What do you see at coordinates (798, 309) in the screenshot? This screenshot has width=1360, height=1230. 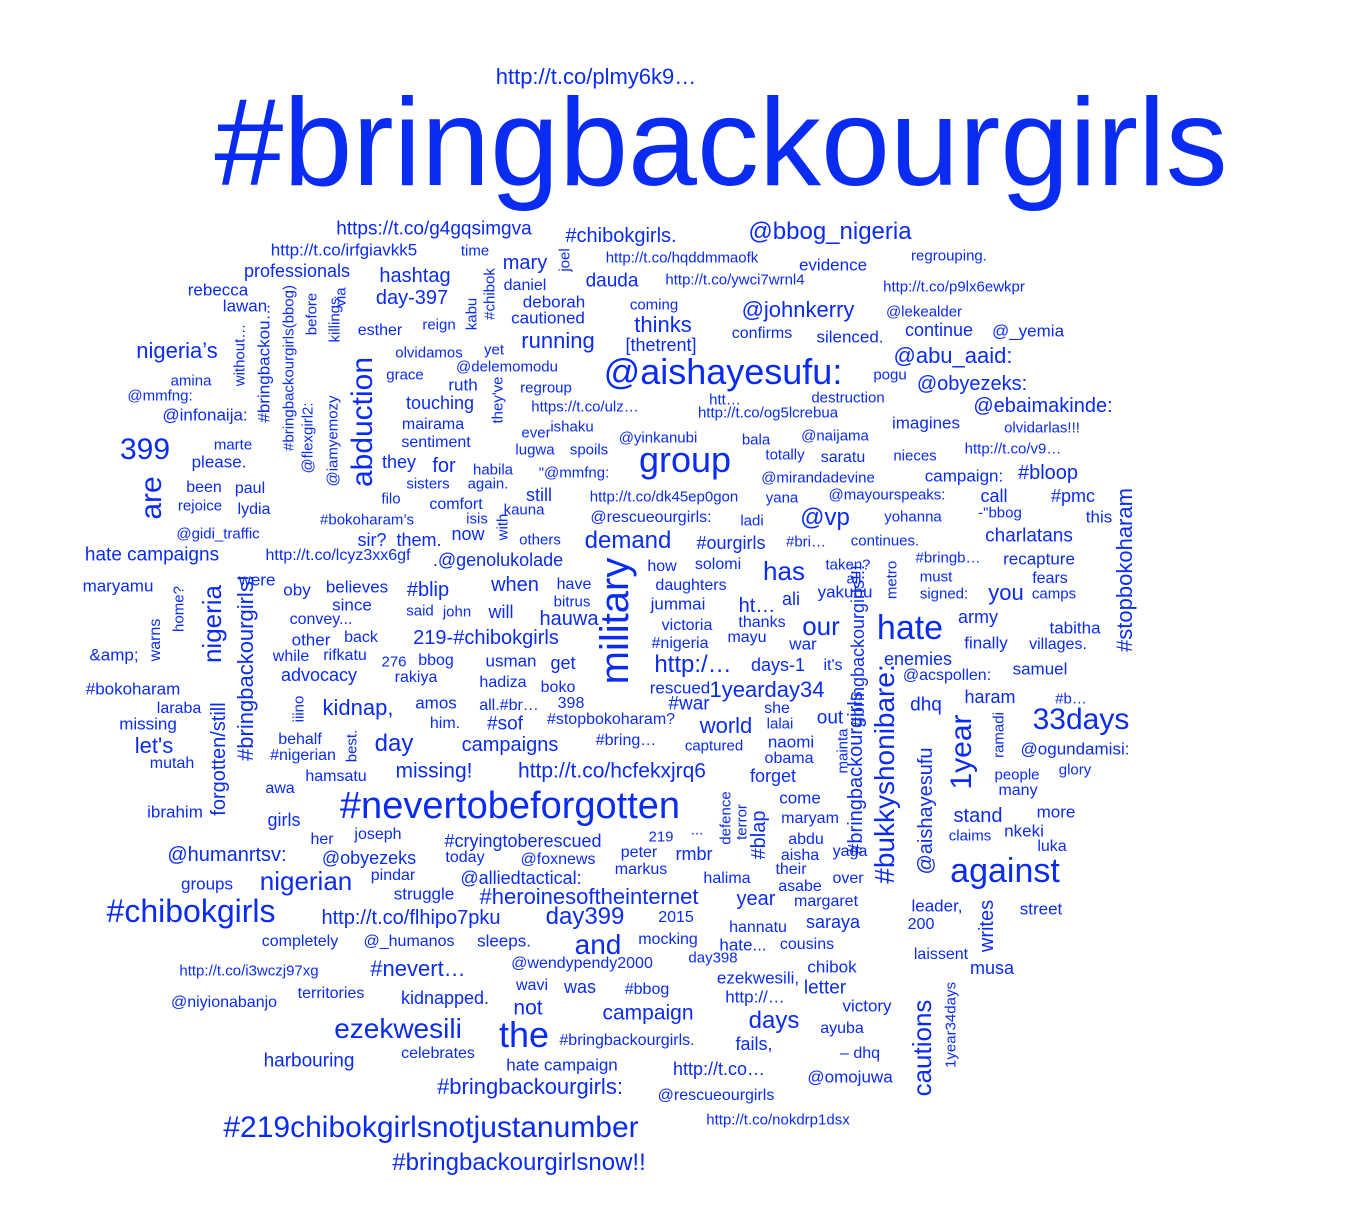 I see `cloud-word: @johnkerry` at bounding box center [798, 309].